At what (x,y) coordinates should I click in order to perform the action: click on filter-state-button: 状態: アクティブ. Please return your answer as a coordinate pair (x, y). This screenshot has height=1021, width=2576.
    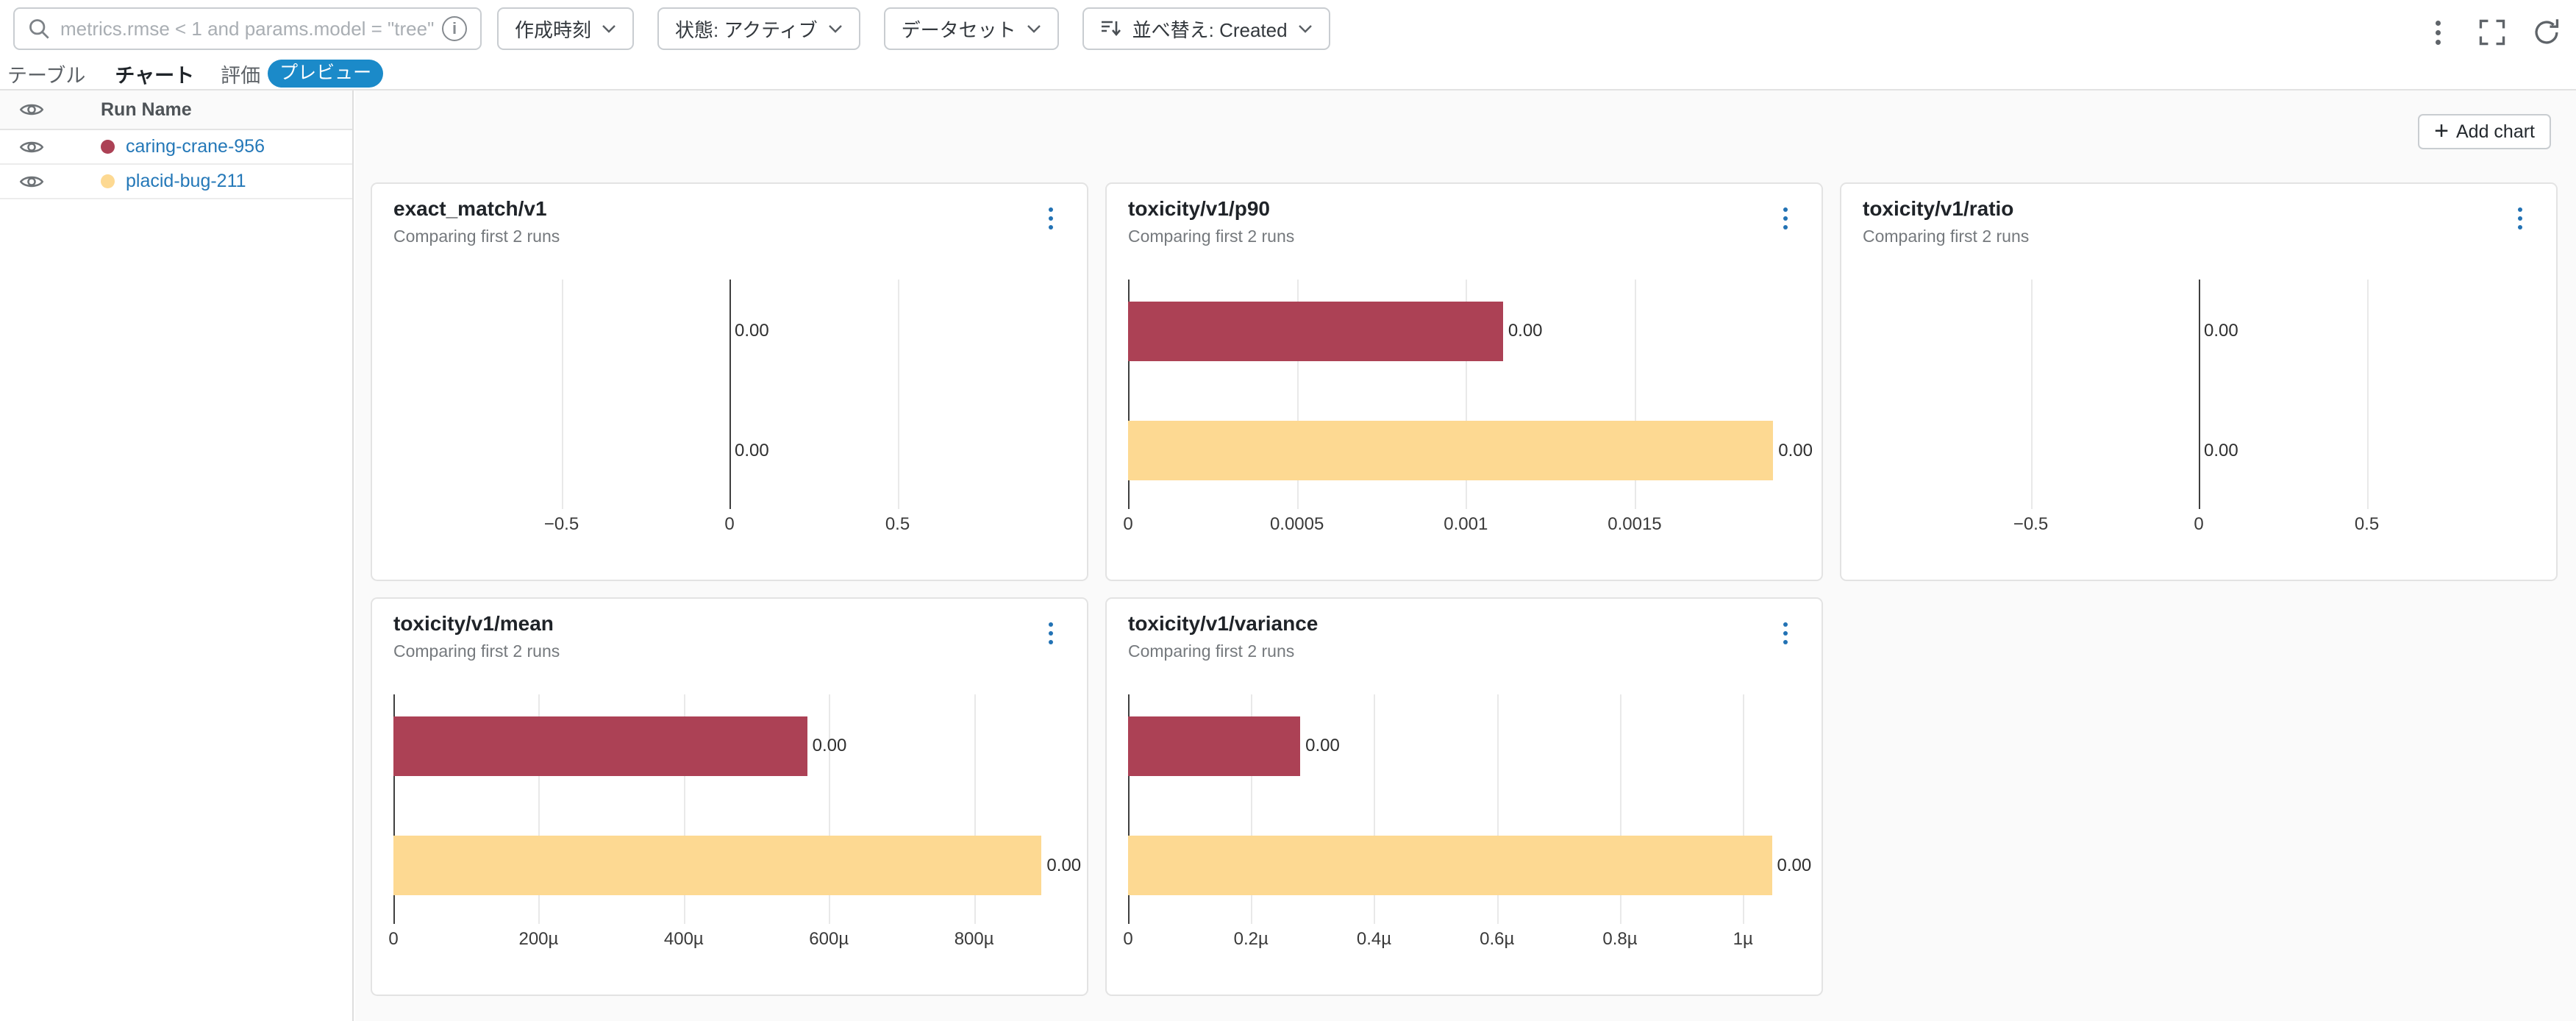
    Looking at the image, I should click on (758, 28).